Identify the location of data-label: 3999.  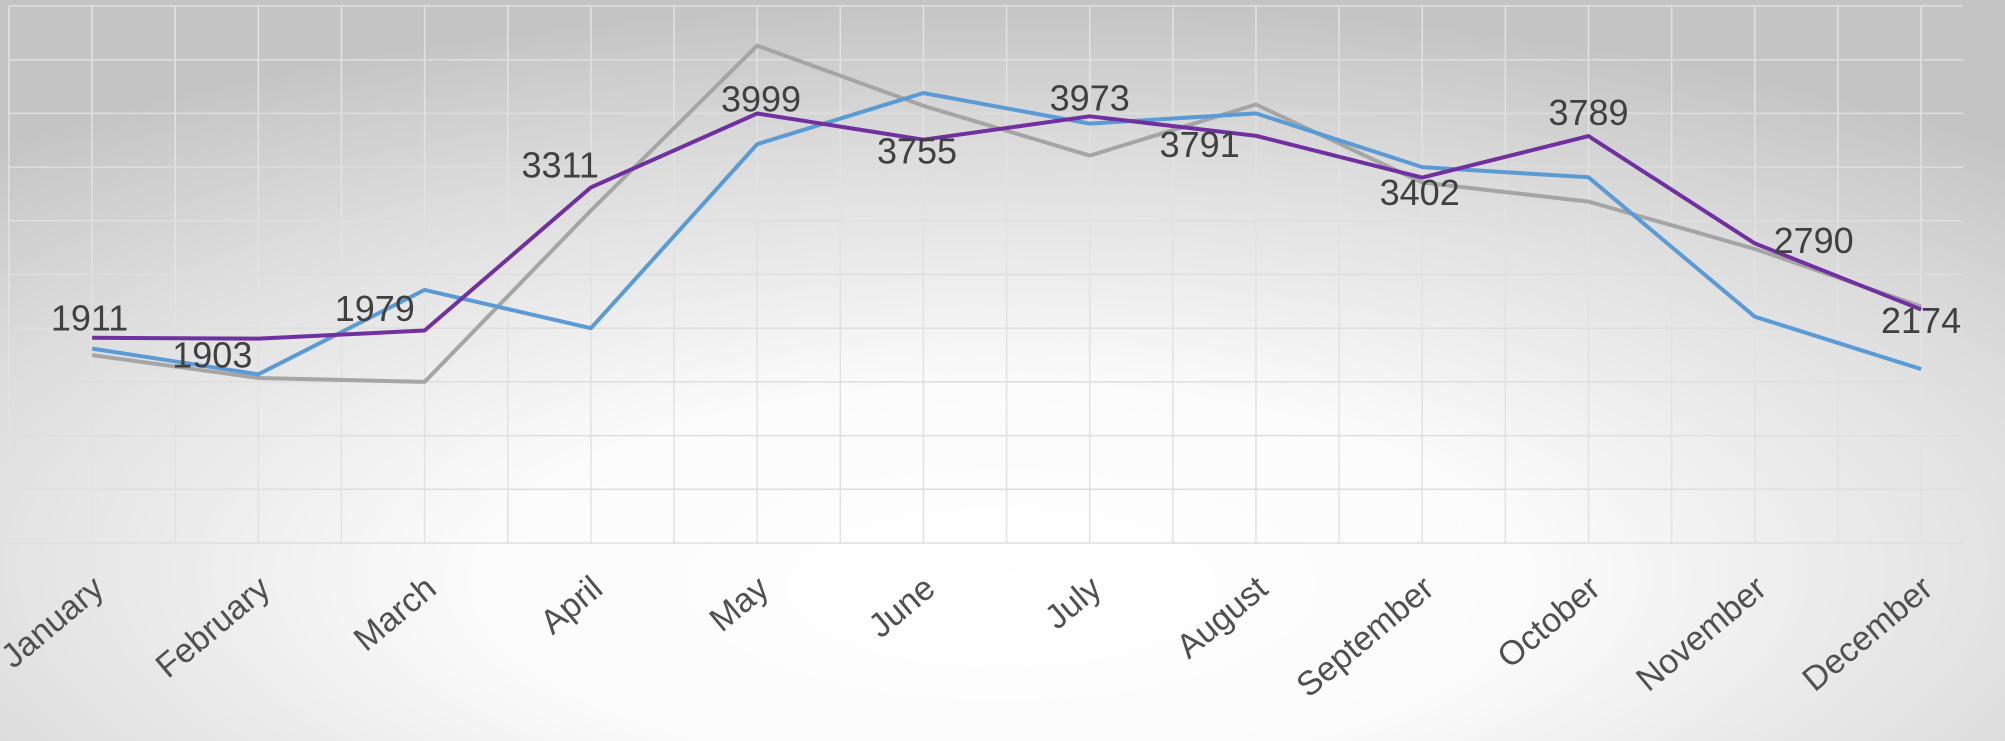
(761, 99).